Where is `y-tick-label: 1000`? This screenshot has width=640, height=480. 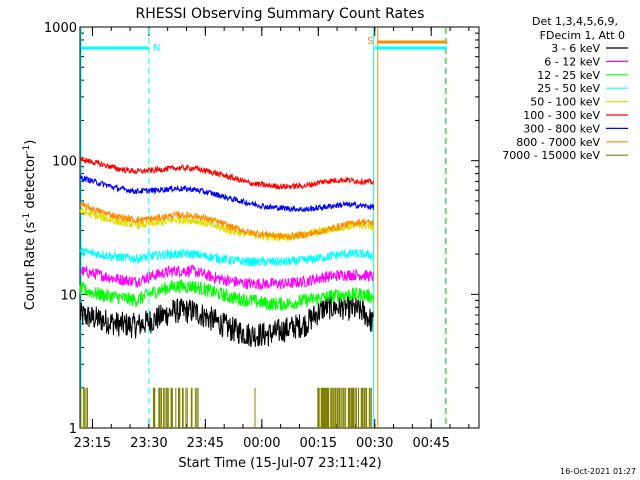 y-tick-label: 1000 is located at coordinates (60, 28).